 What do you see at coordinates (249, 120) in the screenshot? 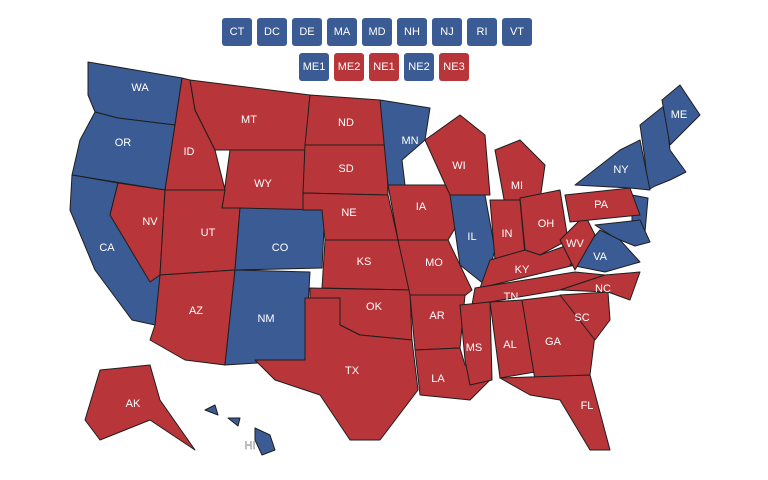
I see `state-label: MT` at bounding box center [249, 120].